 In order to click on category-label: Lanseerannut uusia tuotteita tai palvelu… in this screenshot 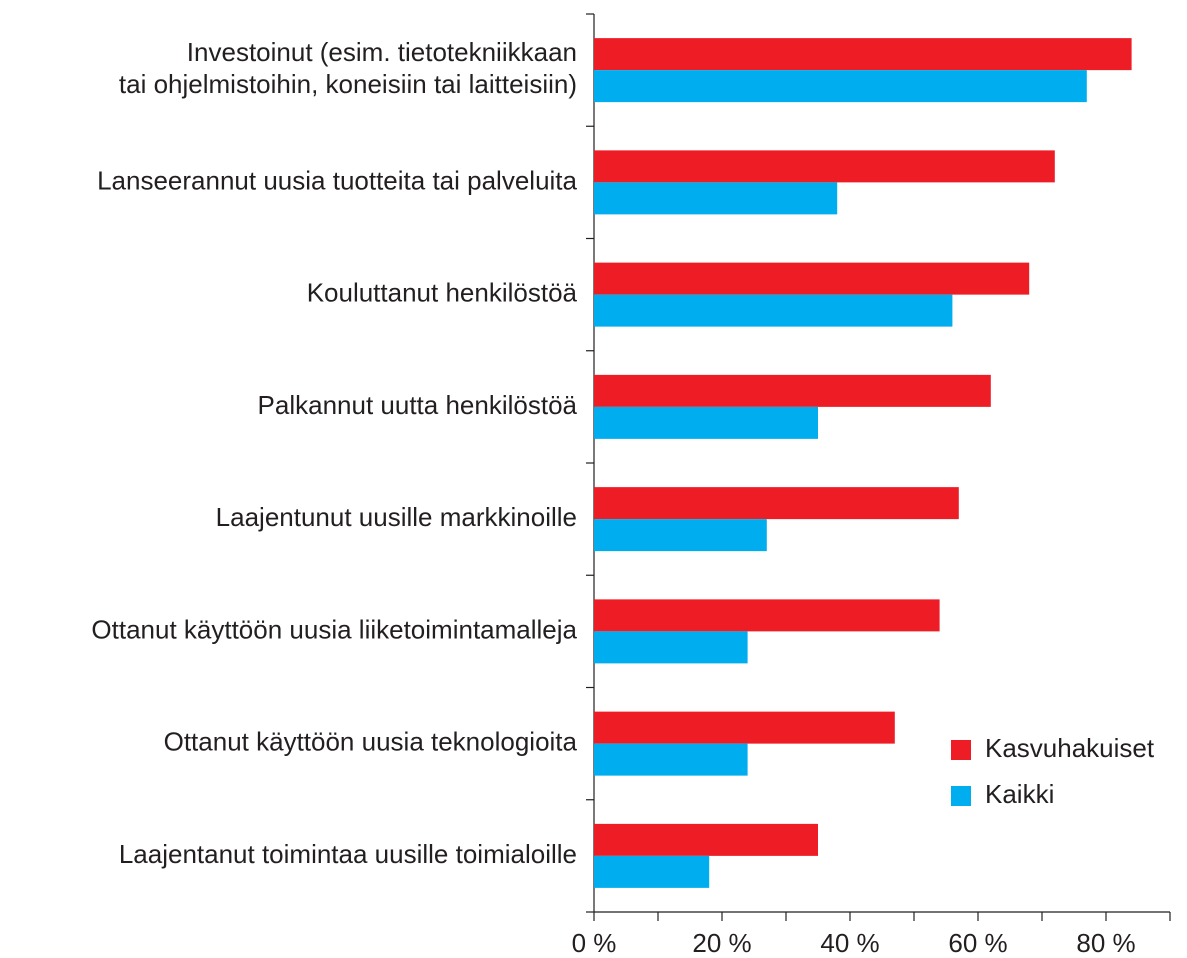, I will do `click(337, 180)`.